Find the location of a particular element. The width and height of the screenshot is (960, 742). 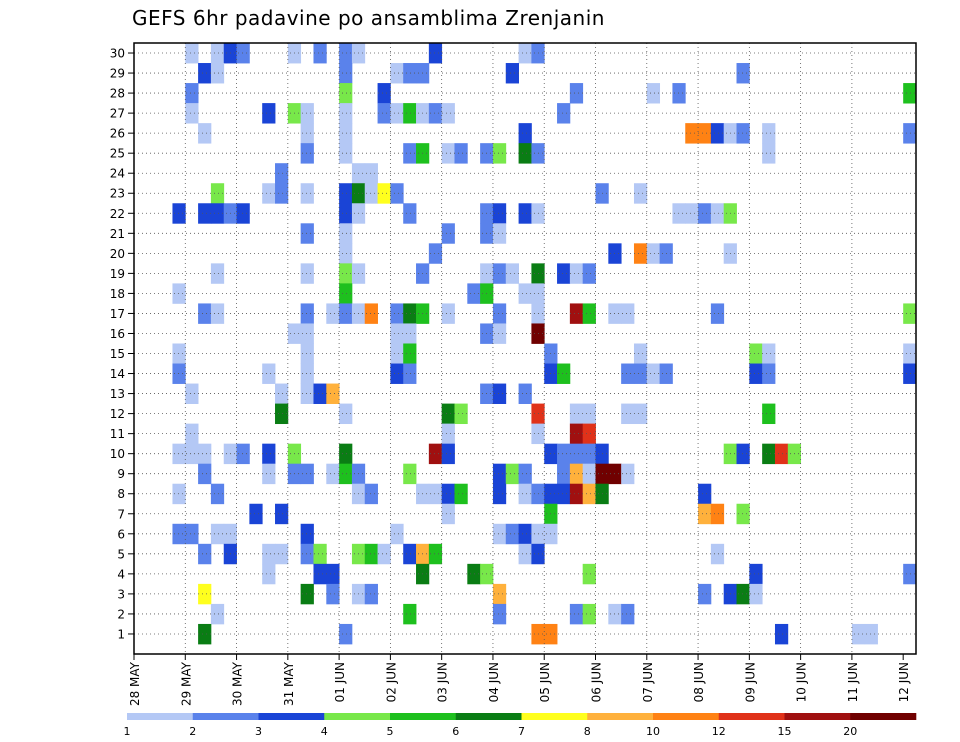

x-tick-label: 30 MAY is located at coordinates (238, 683).